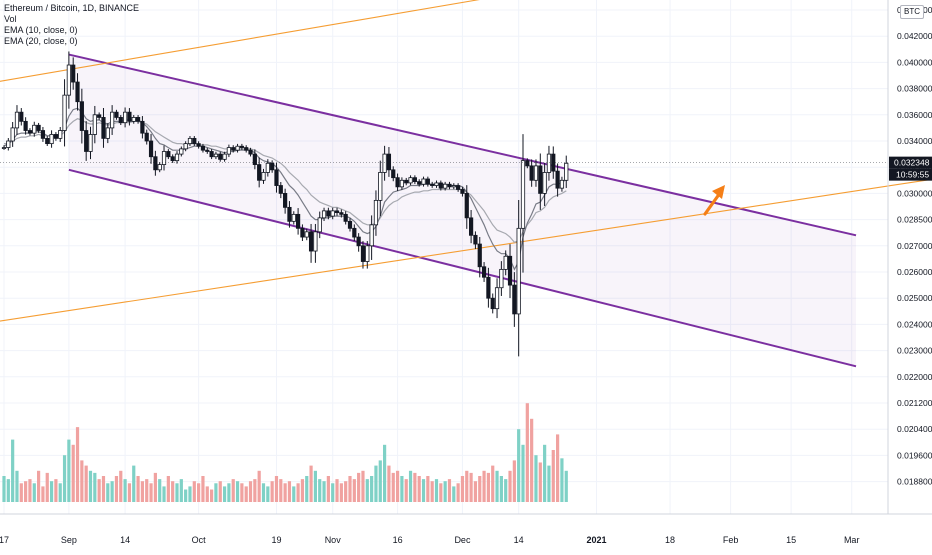 This screenshot has height=555, width=932. I want to click on price-tick-label-11: 0.025000, so click(914, 298).